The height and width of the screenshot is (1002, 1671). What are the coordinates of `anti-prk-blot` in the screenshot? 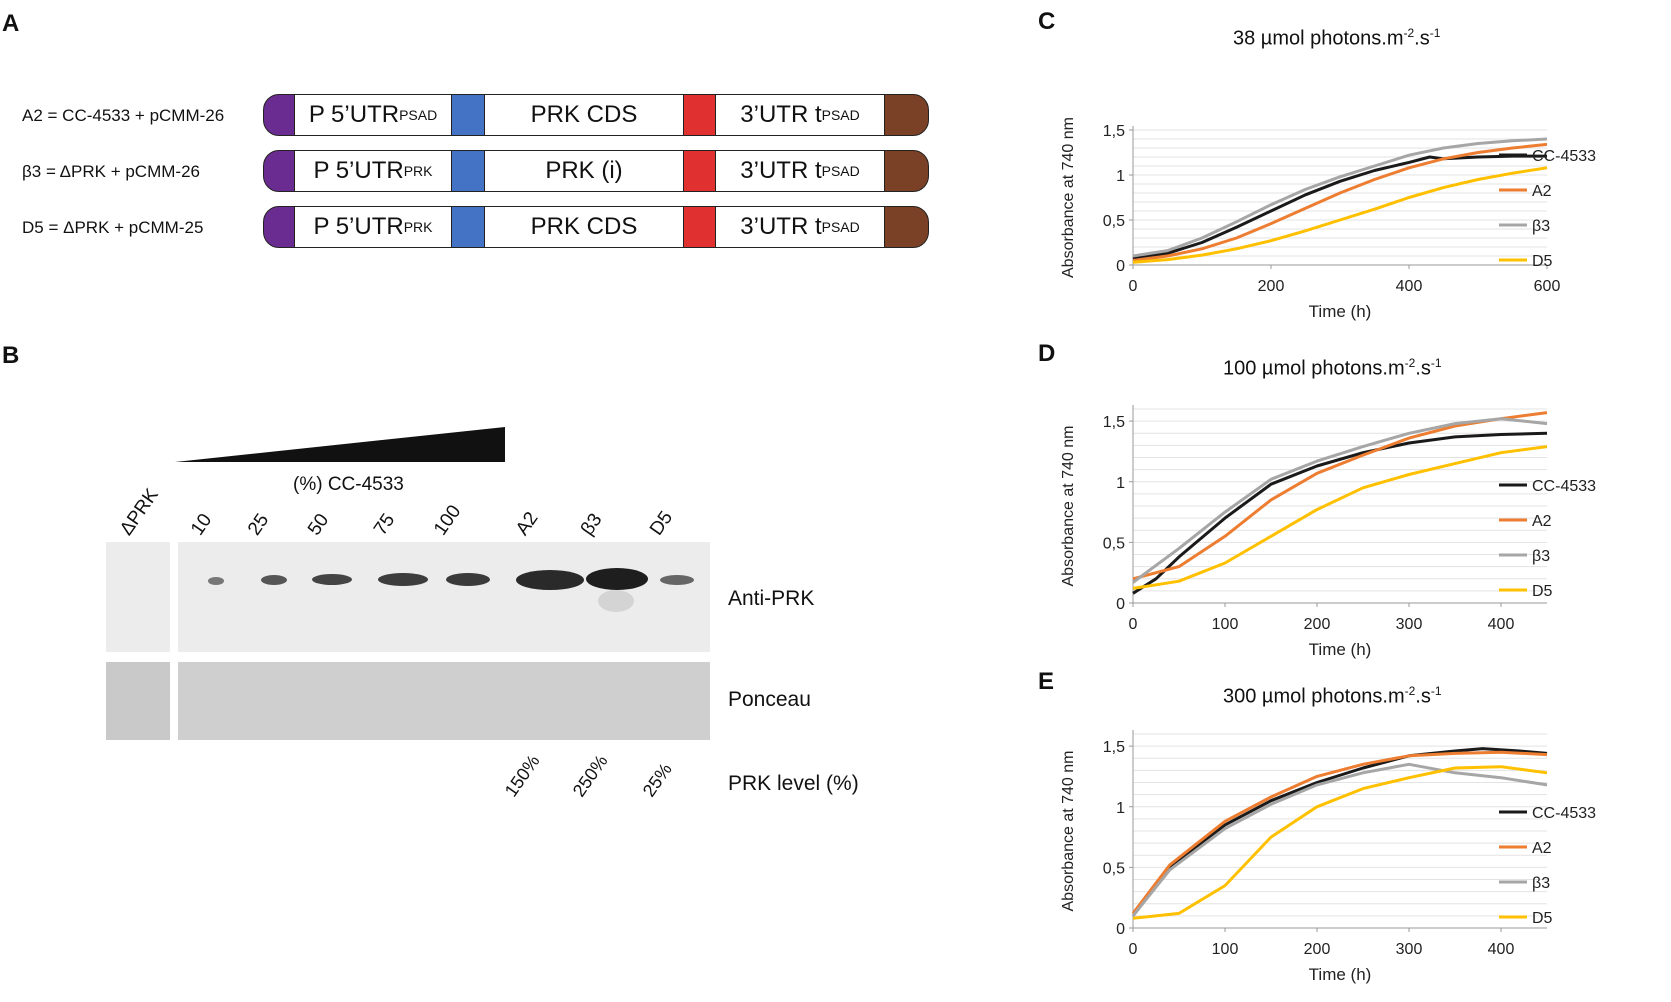 It's located at (444, 597).